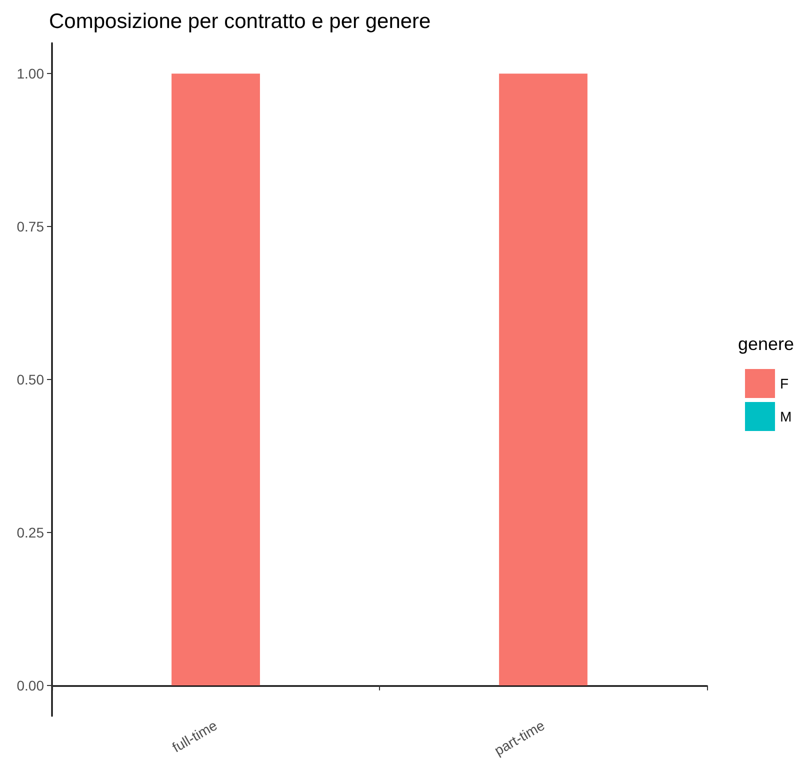 The width and height of the screenshot is (803, 776). What do you see at coordinates (240, 21) in the screenshot?
I see `chart-title: Composizione per contratto e per genere` at bounding box center [240, 21].